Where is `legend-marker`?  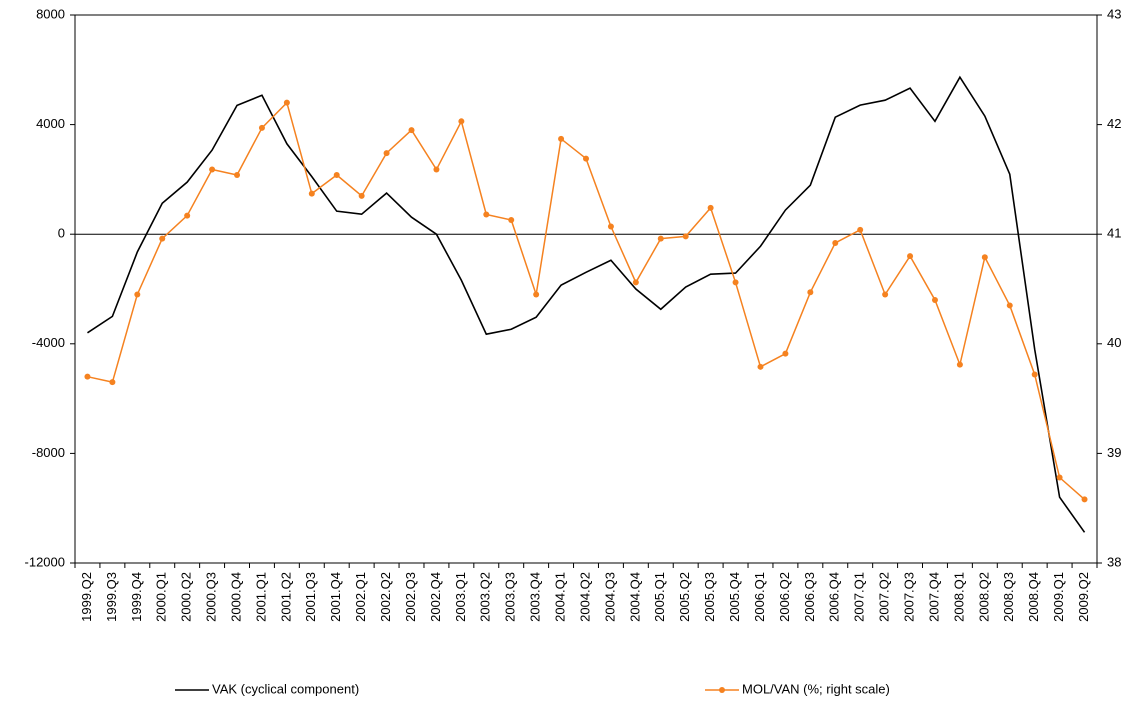
legend-marker is located at coordinates (722, 690).